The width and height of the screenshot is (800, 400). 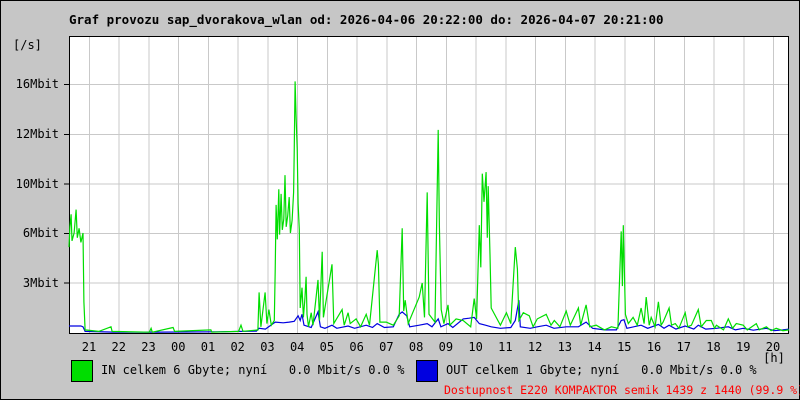 What do you see at coordinates (773, 347) in the screenshot?
I see `x-tick-label: 20` at bounding box center [773, 347].